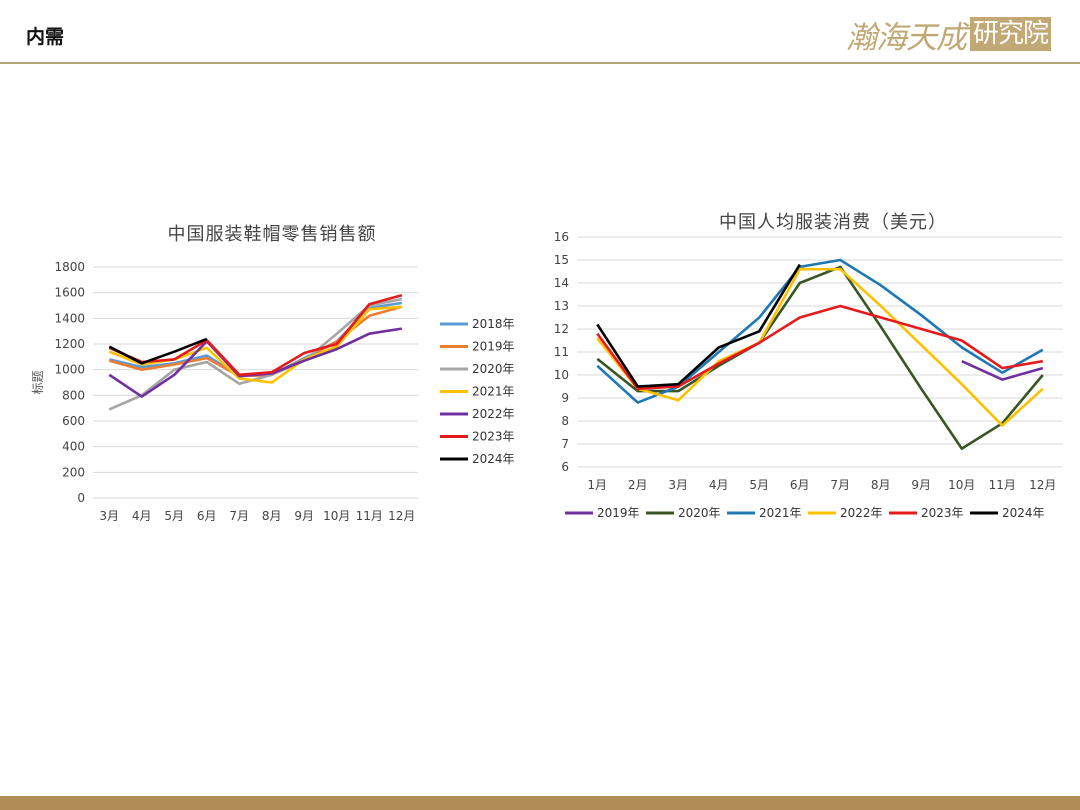 The image size is (1080, 810). I want to click on y-tick-label: 1400, so click(69, 318).